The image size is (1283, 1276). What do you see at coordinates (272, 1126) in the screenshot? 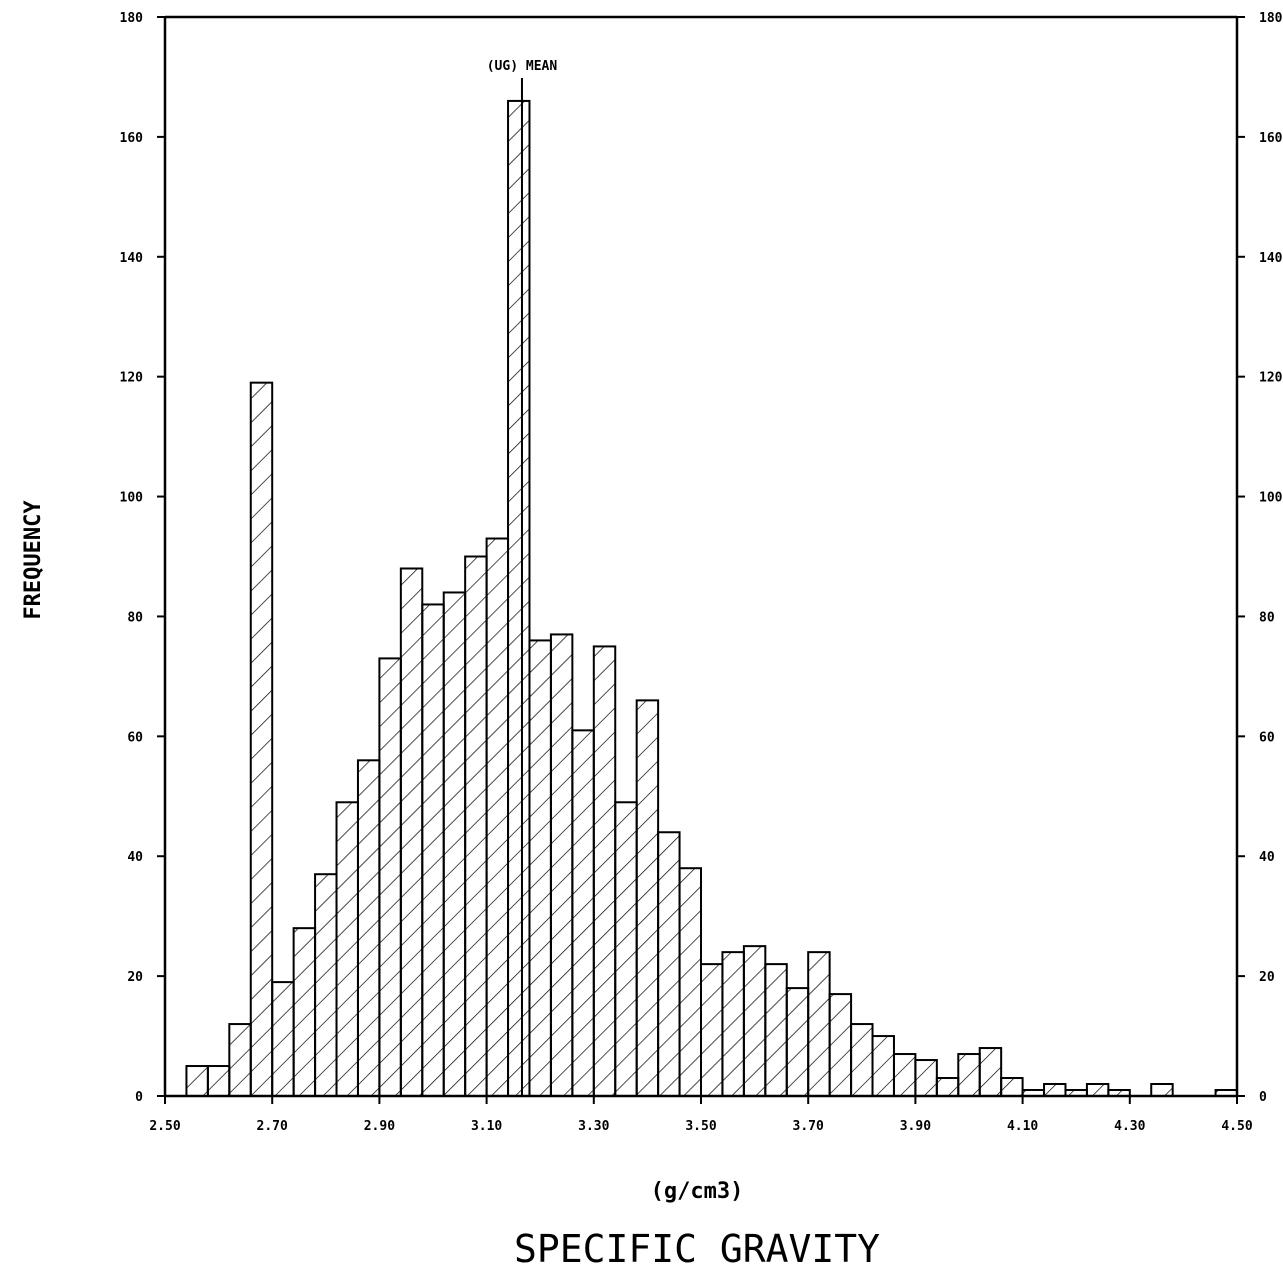
I see `x-tick-label: 2.70` at bounding box center [272, 1126].